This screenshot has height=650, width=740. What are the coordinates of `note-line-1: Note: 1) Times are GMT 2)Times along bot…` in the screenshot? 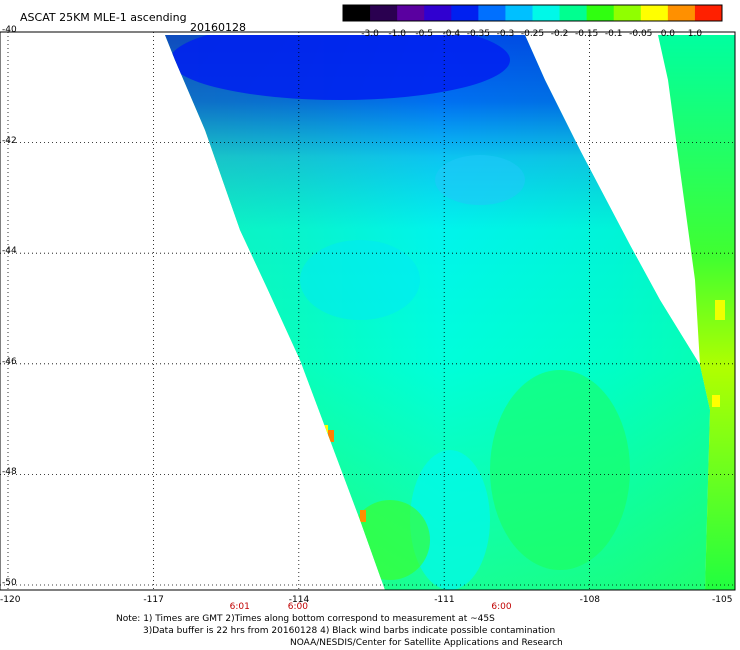 It's located at (305, 619).